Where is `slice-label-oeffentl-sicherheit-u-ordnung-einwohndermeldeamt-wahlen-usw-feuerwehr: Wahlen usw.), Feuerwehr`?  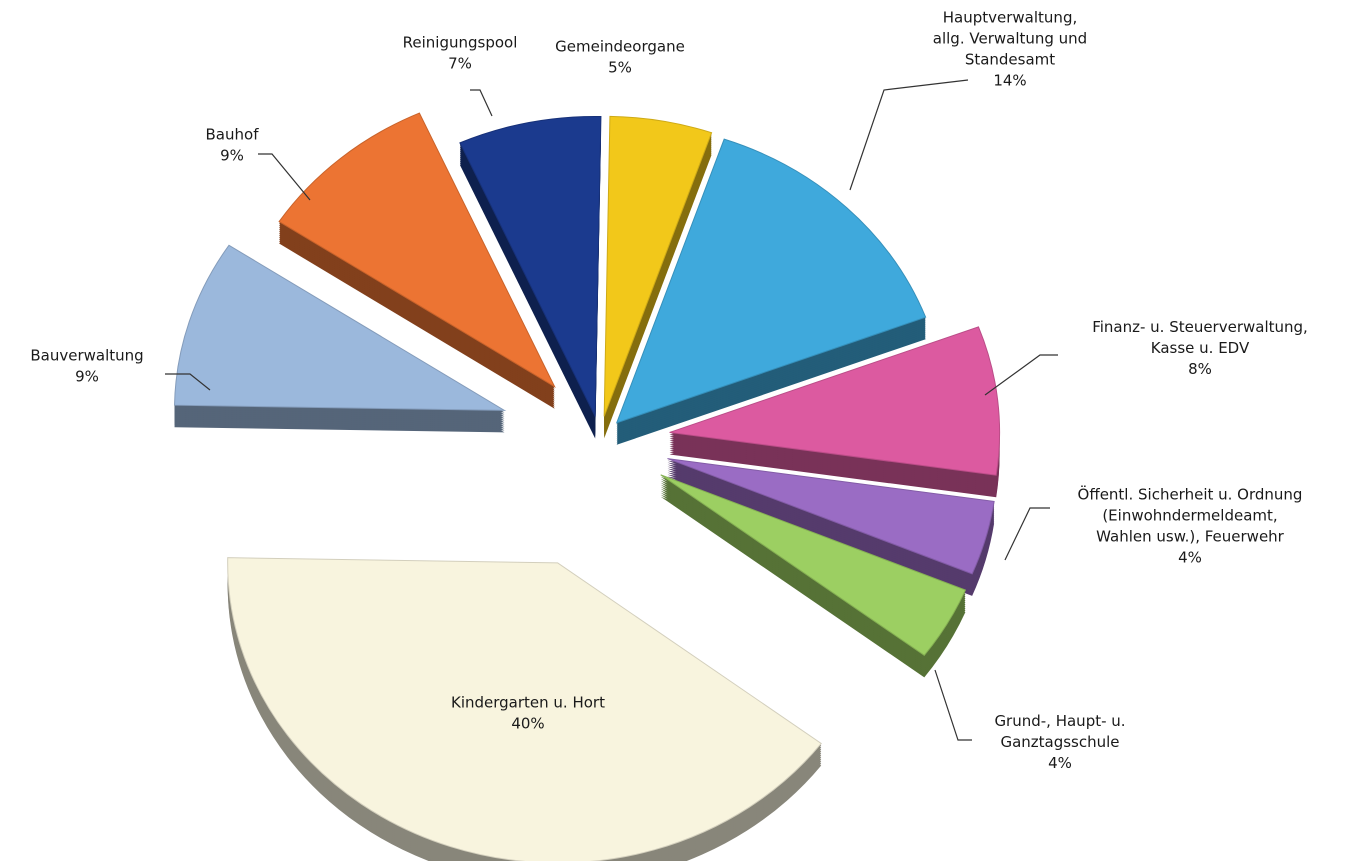 slice-label-oeffentl-sicherheit-u-ordnung-einwohndermeldeamt-wahlen-usw-feuerwehr: Wahlen usw.), Feuerwehr is located at coordinates (1190, 537).